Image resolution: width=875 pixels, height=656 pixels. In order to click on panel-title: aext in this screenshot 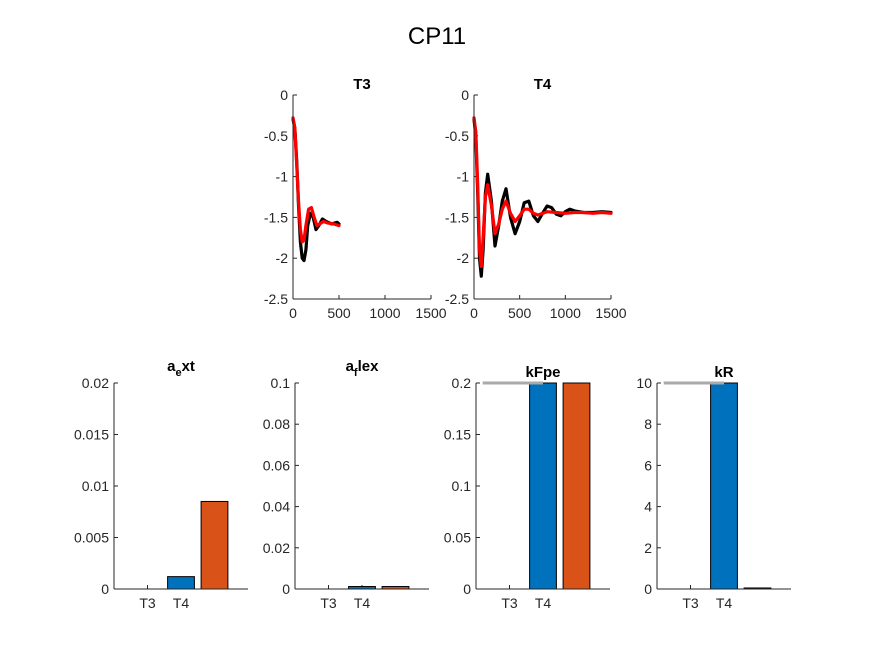, I will do `click(181, 368)`.